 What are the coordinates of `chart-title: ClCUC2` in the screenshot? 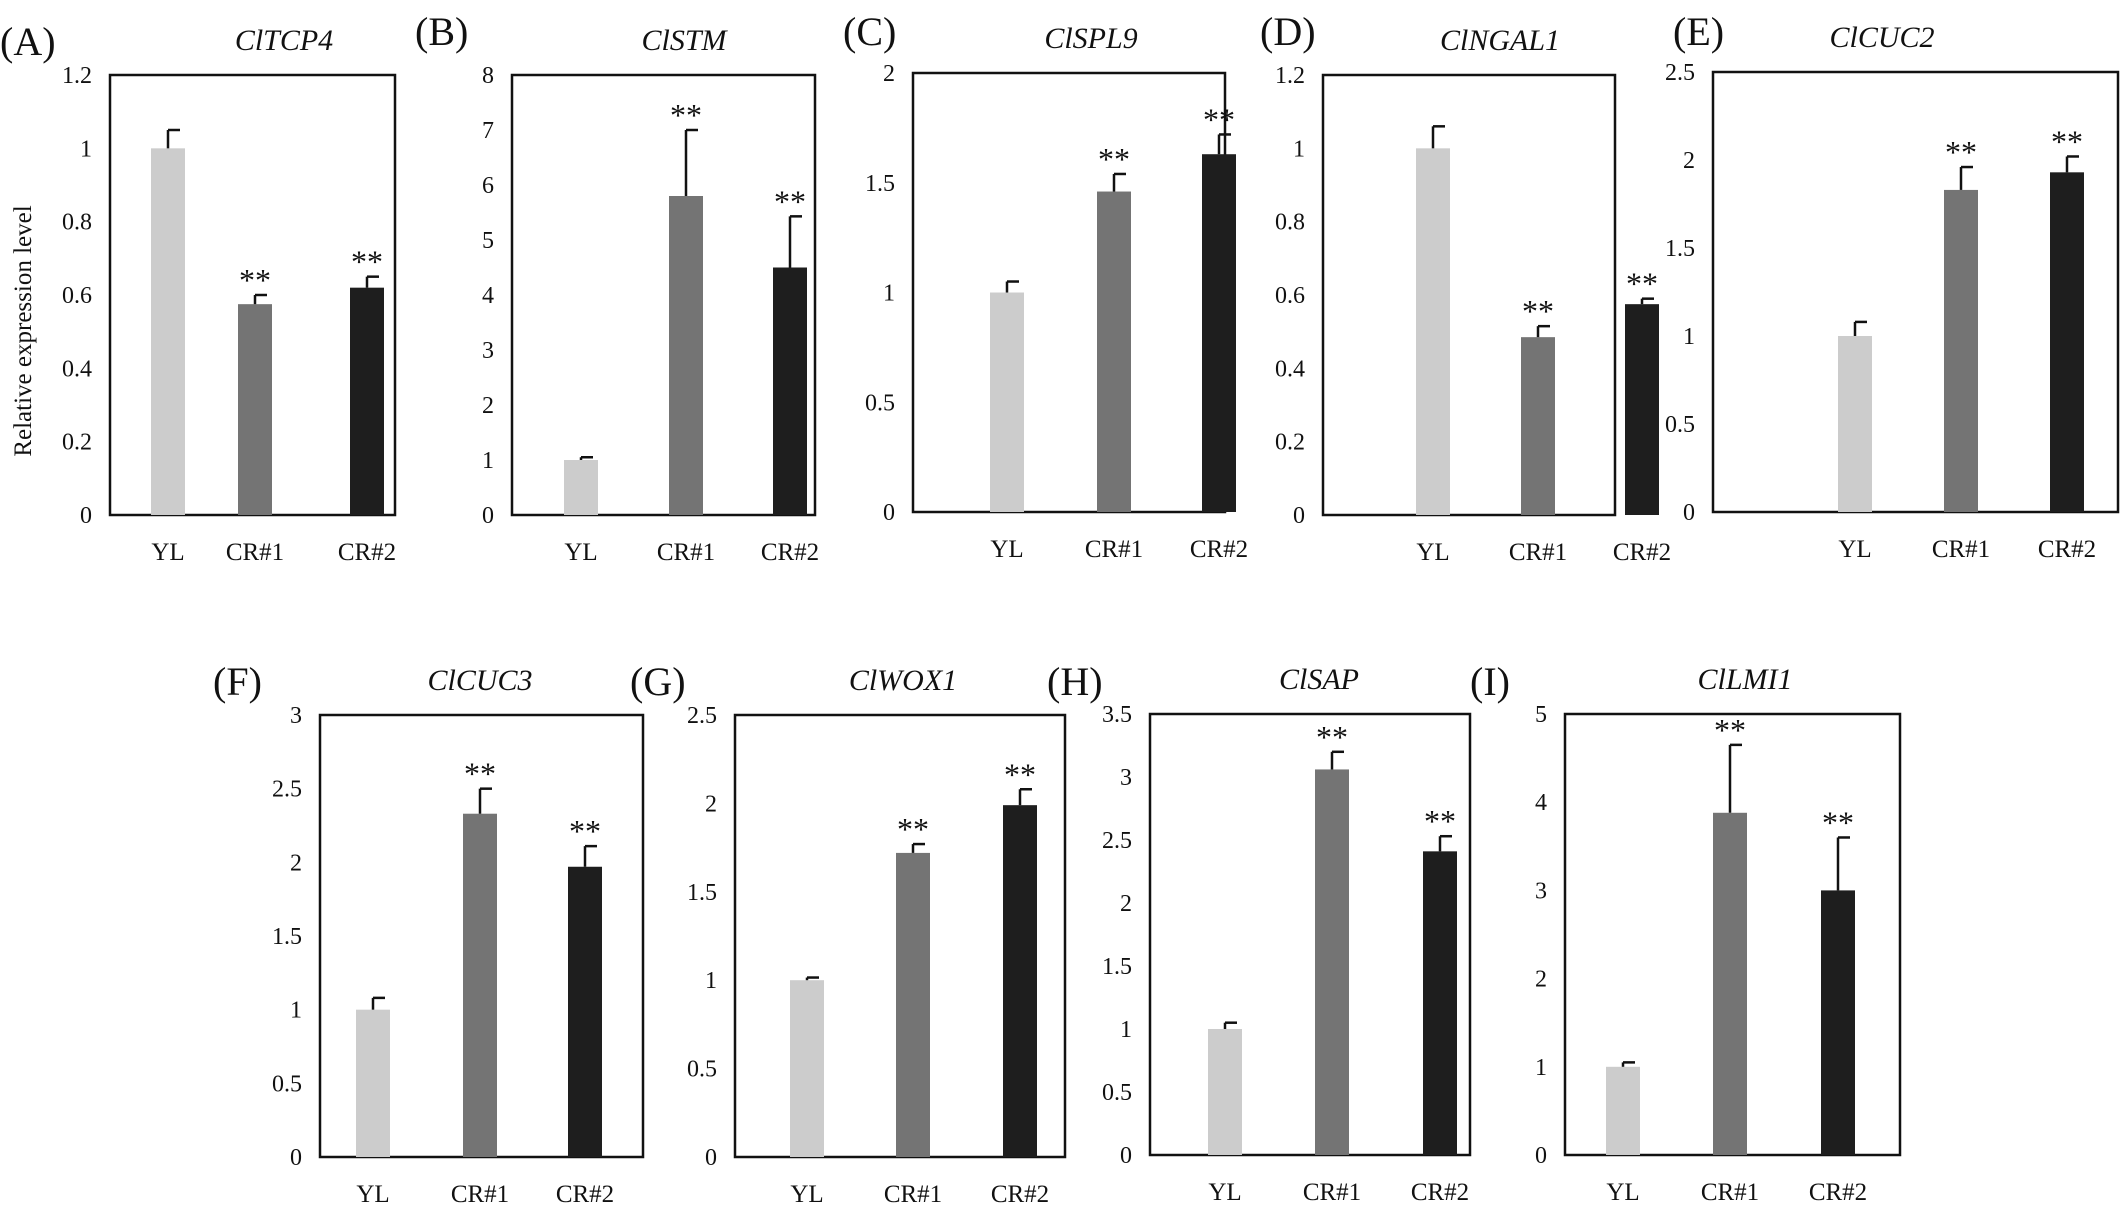 It's located at (1881, 37).